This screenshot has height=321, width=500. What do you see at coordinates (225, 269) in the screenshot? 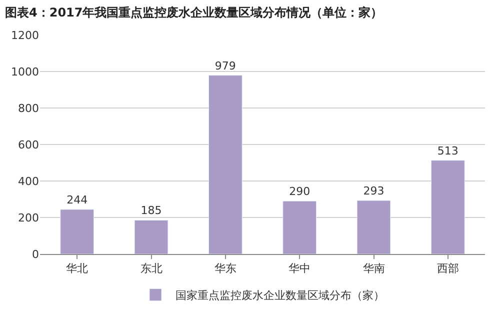
I see `x-tick-label: 华东` at bounding box center [225, 269].